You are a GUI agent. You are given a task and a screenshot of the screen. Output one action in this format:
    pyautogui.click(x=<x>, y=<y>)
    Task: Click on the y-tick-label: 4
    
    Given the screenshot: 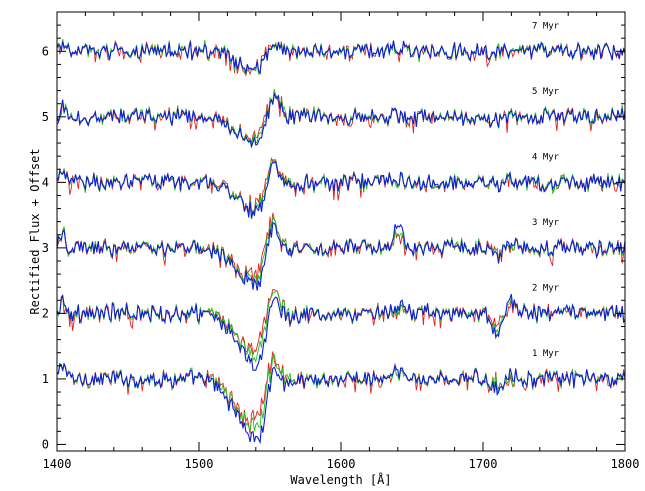 What is the action you would take?
    pyautogui.click(x=45, y=182)
    